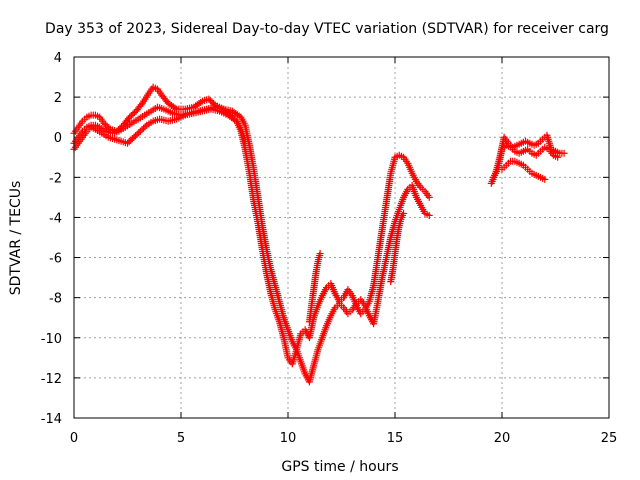 This screenshot has height=480, width=640. Describe the element at coordinates (314, 288) in the screenshot. I see `series-track-d` at that location.